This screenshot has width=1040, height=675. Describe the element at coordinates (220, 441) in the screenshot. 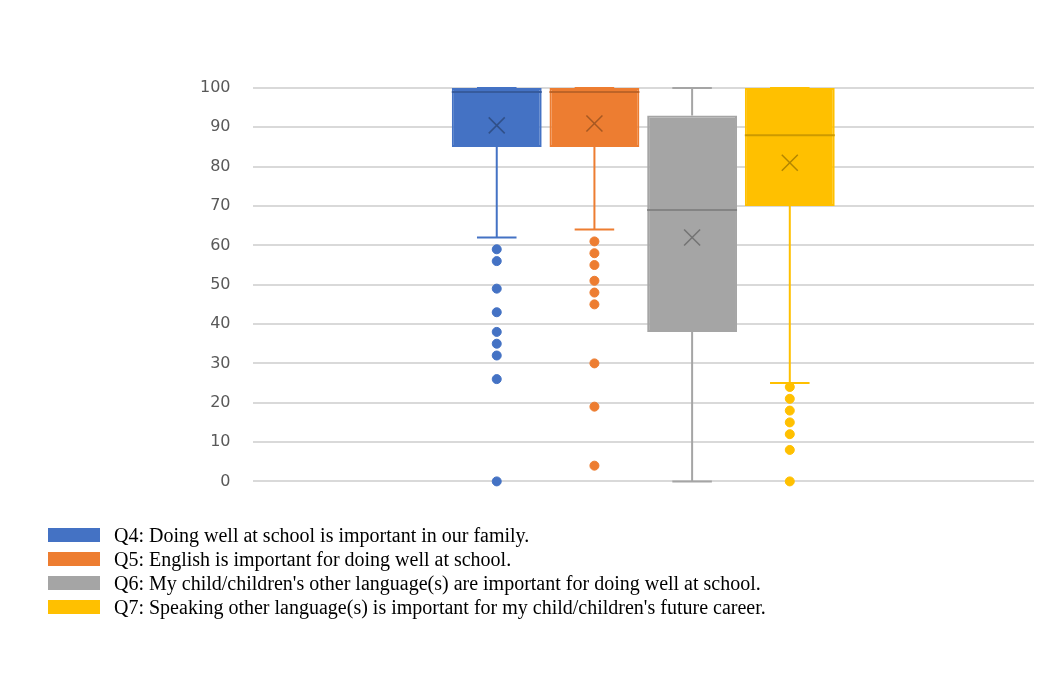

I see `y-tick-label: 10` at that location.